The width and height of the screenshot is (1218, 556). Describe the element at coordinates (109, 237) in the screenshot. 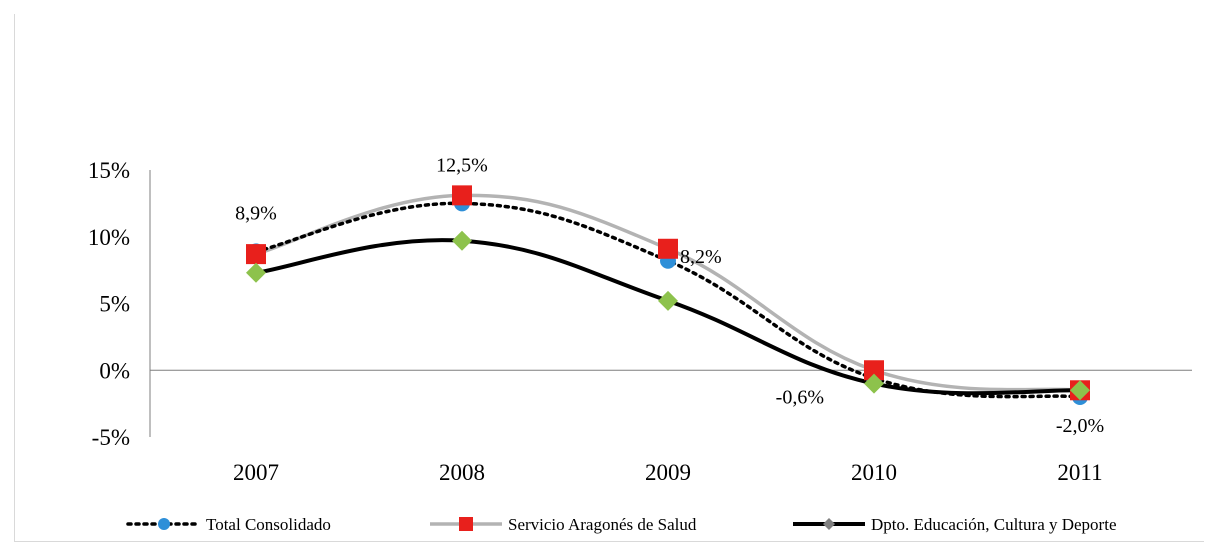

I see `y-tick-label: 10%` at that location.